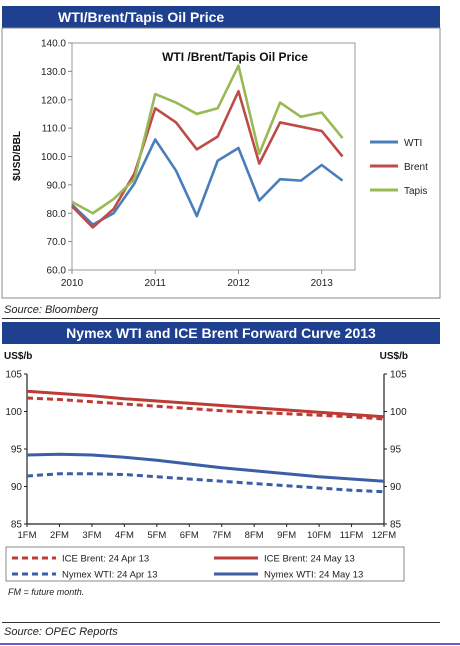 This screenshot has height=646, width=460. Describe the element at coordinates (286, 535) in the screenshot. I see `x-tick-label: 9FM` at that location.